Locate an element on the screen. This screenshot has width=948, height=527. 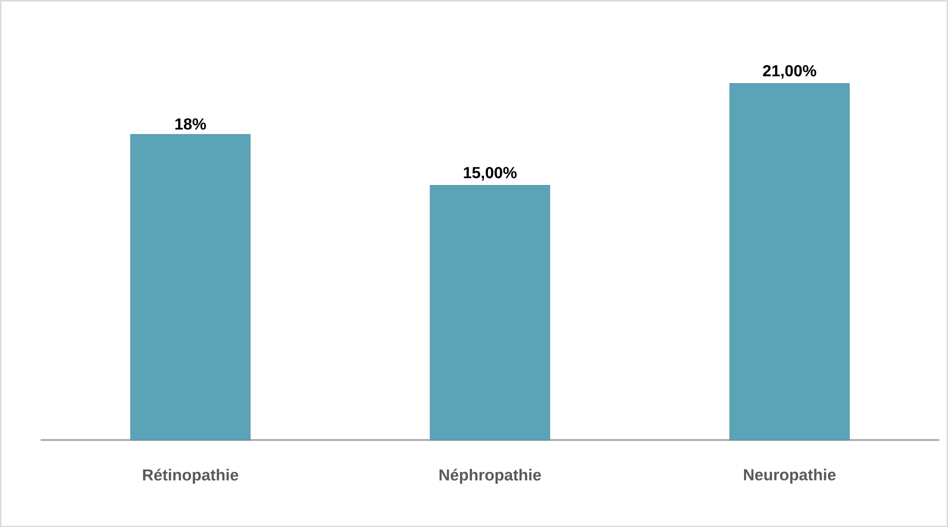
x-tick-label: Neuropathie is located at coordinates (790, 476).